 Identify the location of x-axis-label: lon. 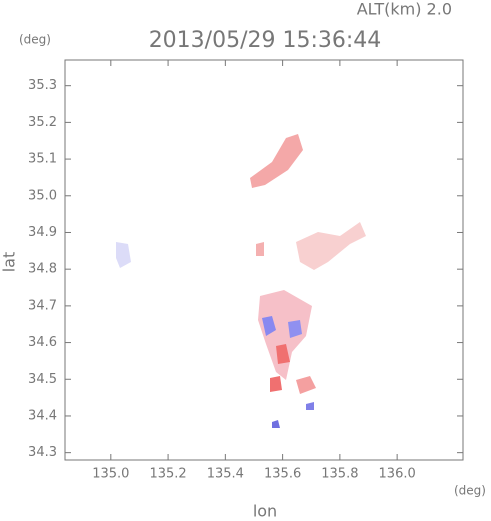
(265, 511).